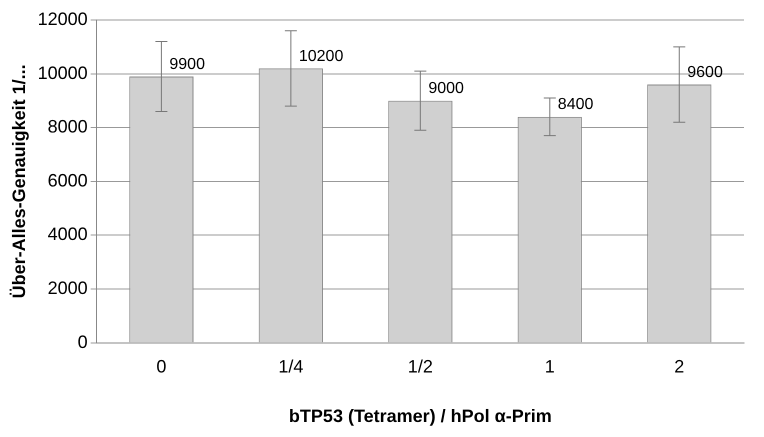 The image size is (764, 437). Describe the element at coordinates (161, 366) in the screenshot. I see `x-tick-label: 0` at that location.